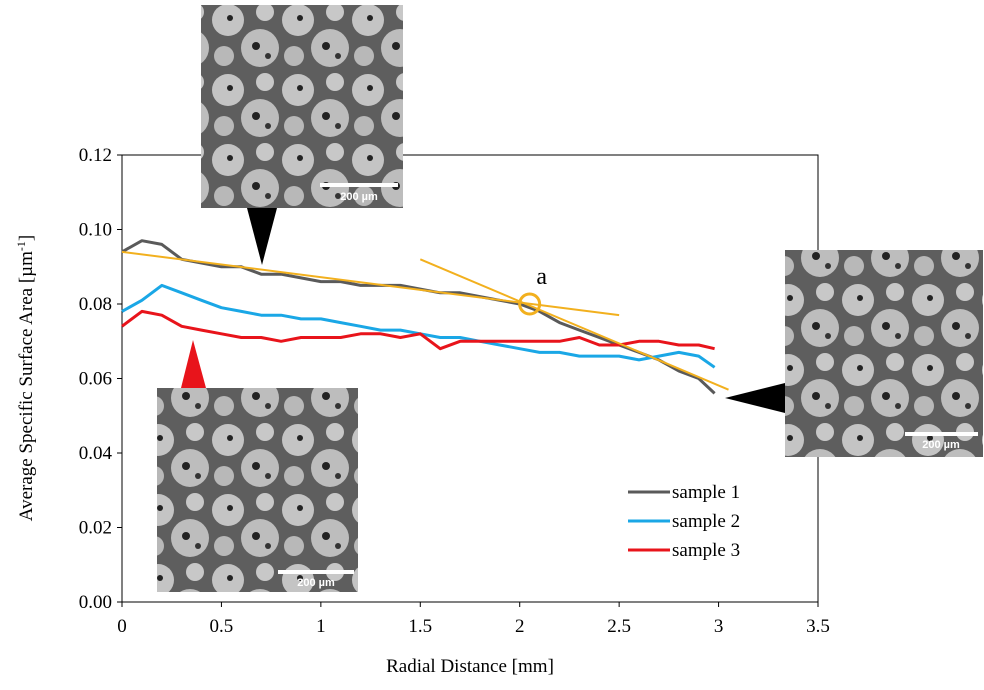  I want to click on y-tick-label: 0.08, so click(95, 304).